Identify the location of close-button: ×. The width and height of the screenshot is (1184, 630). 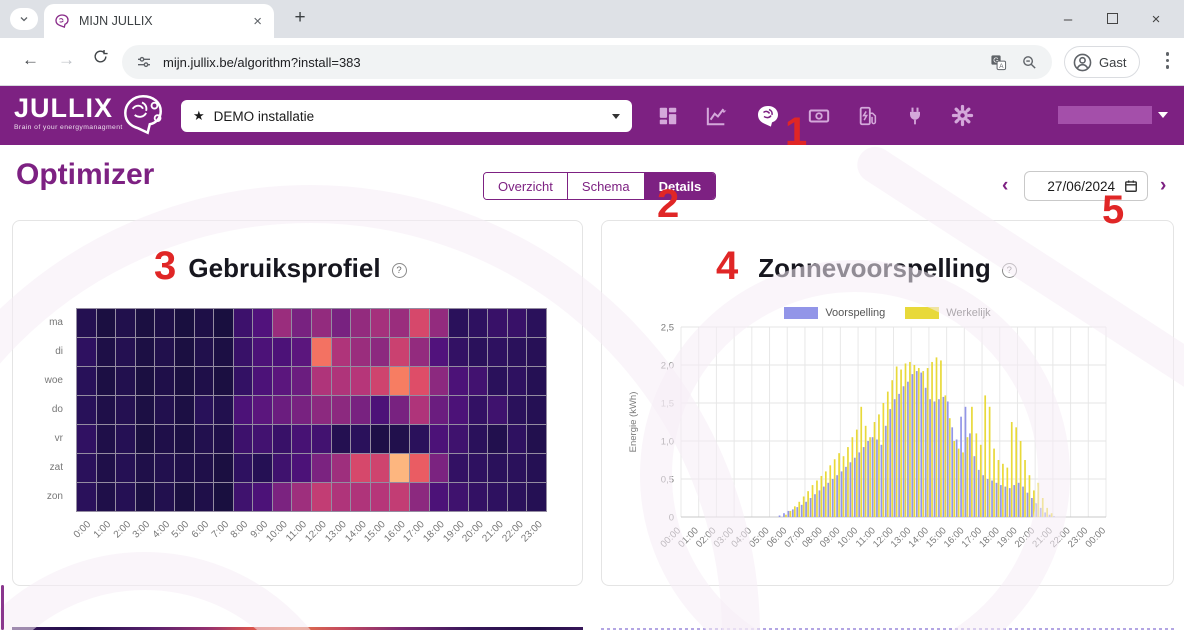
(1156, 19).